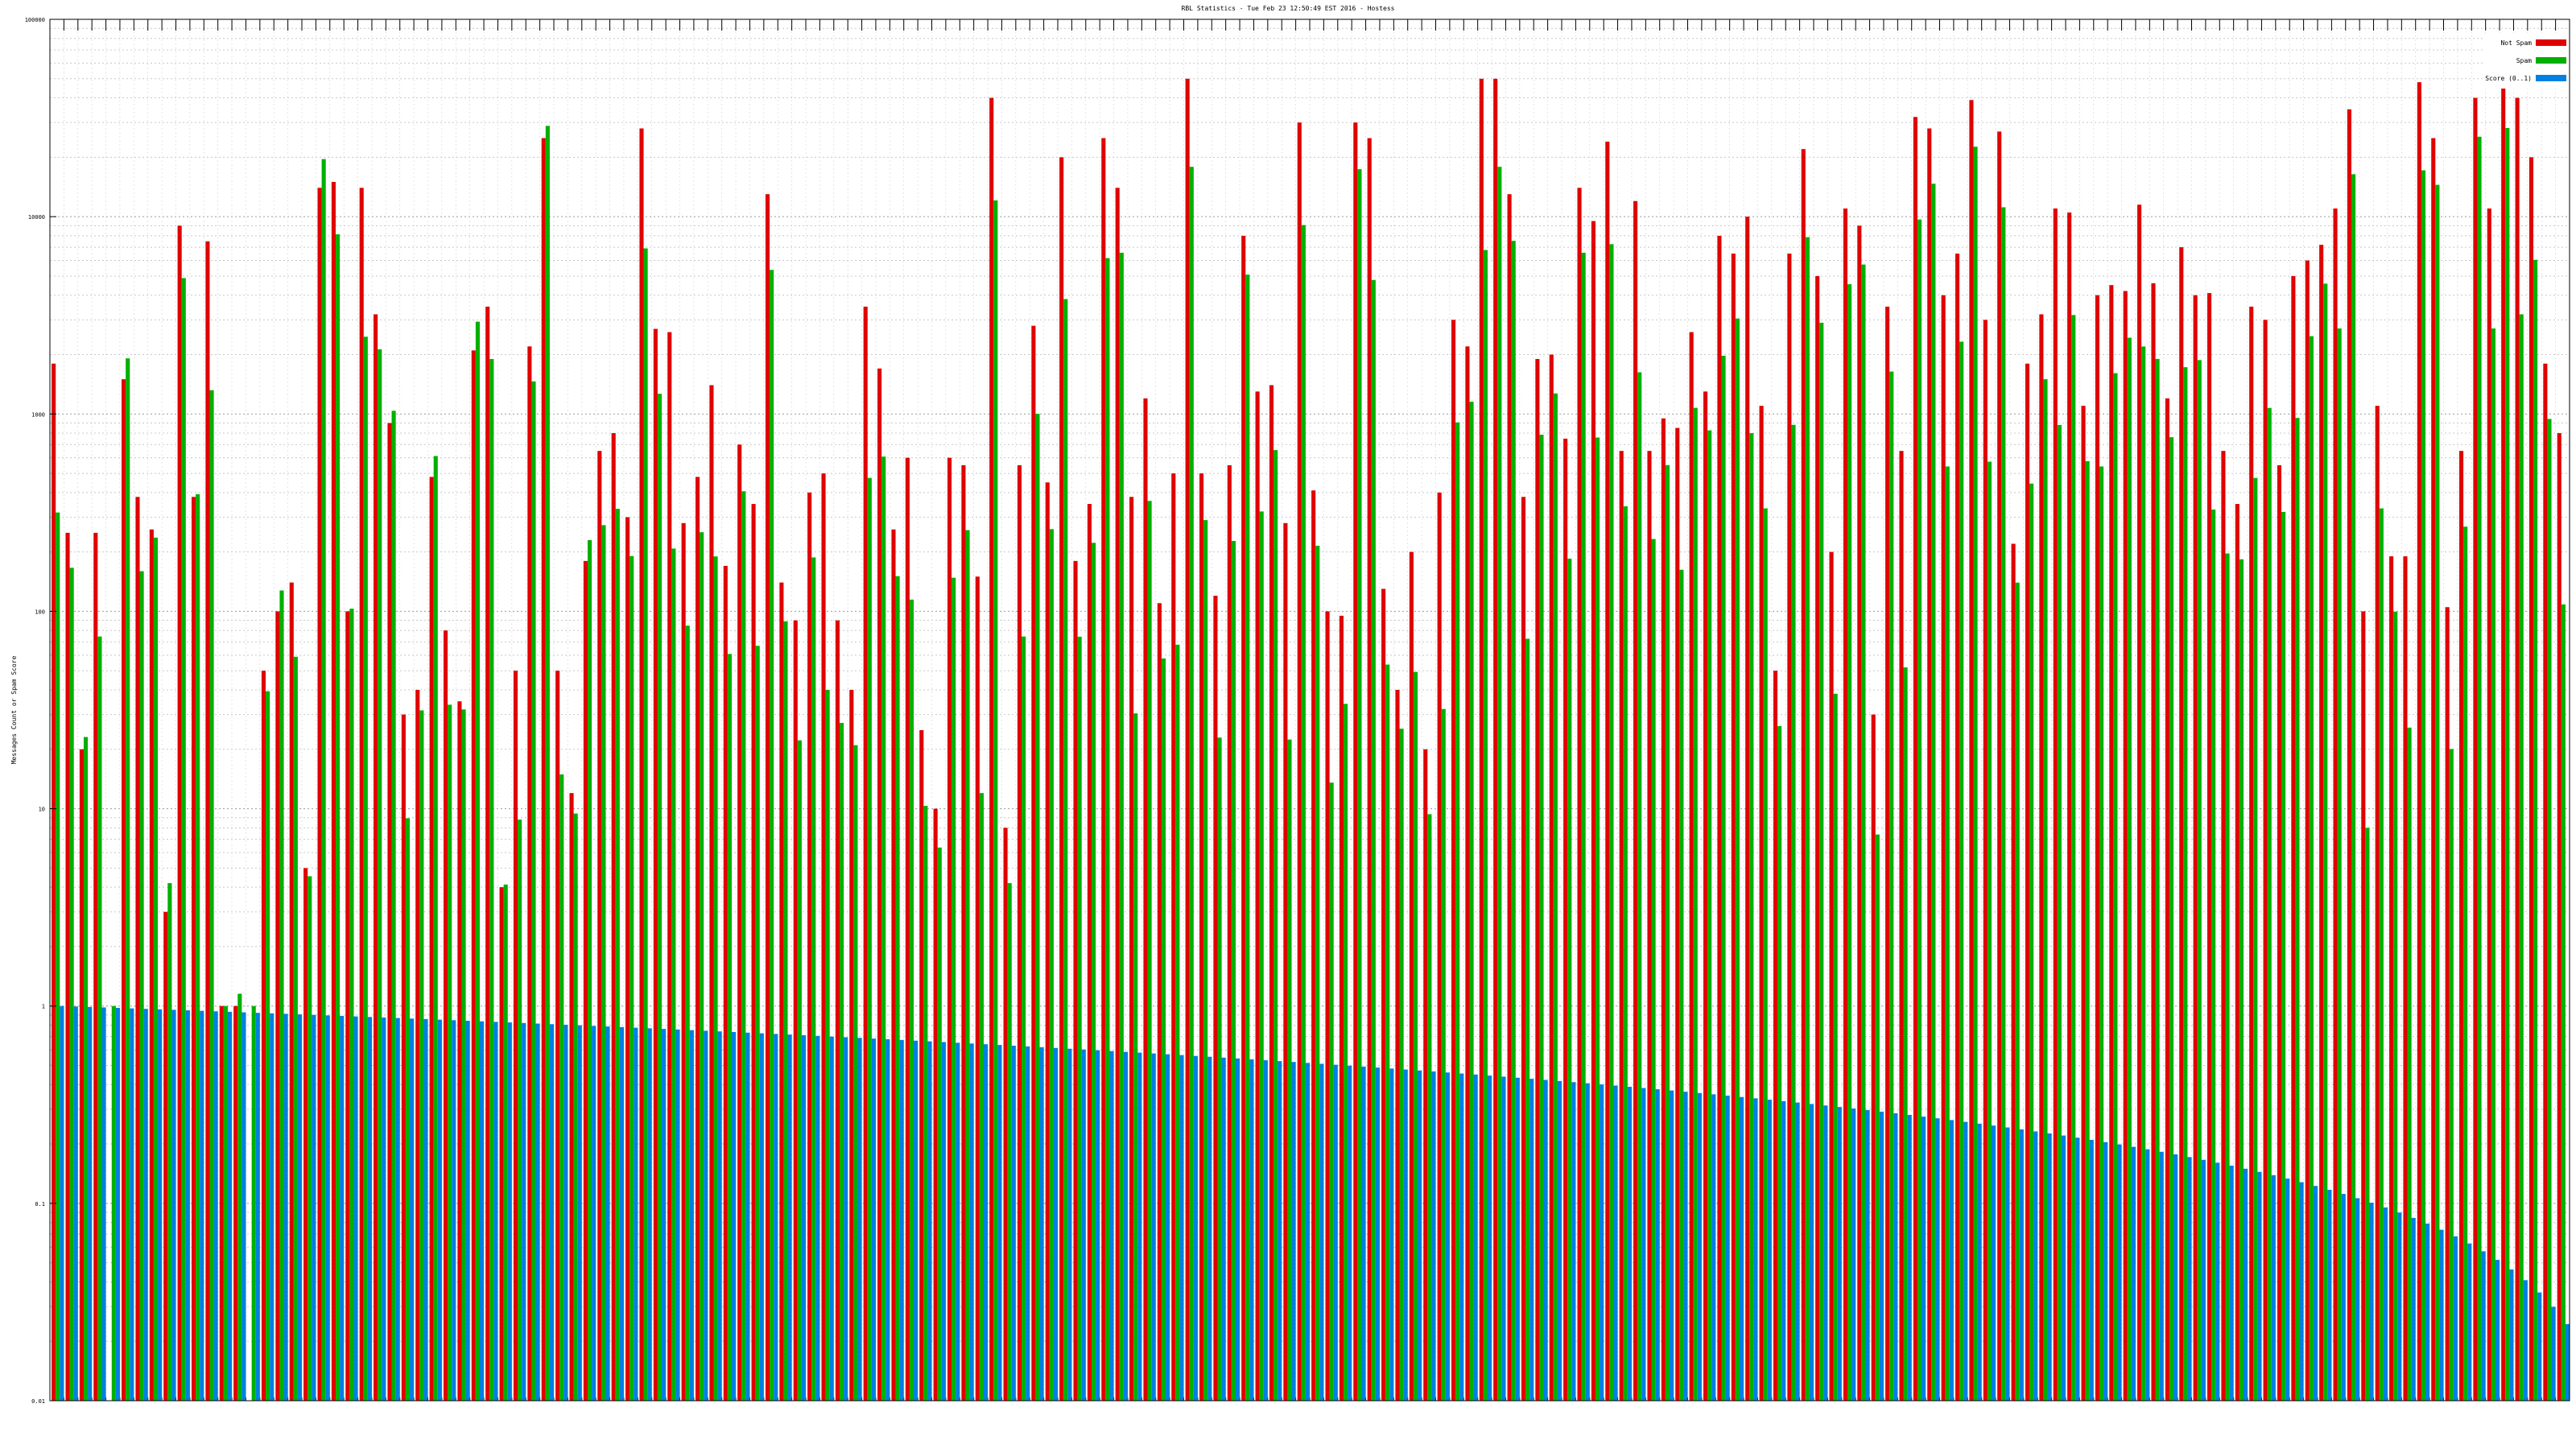  I want to click on legend-not-spam-label: Not Spam, so click(2516, 43).